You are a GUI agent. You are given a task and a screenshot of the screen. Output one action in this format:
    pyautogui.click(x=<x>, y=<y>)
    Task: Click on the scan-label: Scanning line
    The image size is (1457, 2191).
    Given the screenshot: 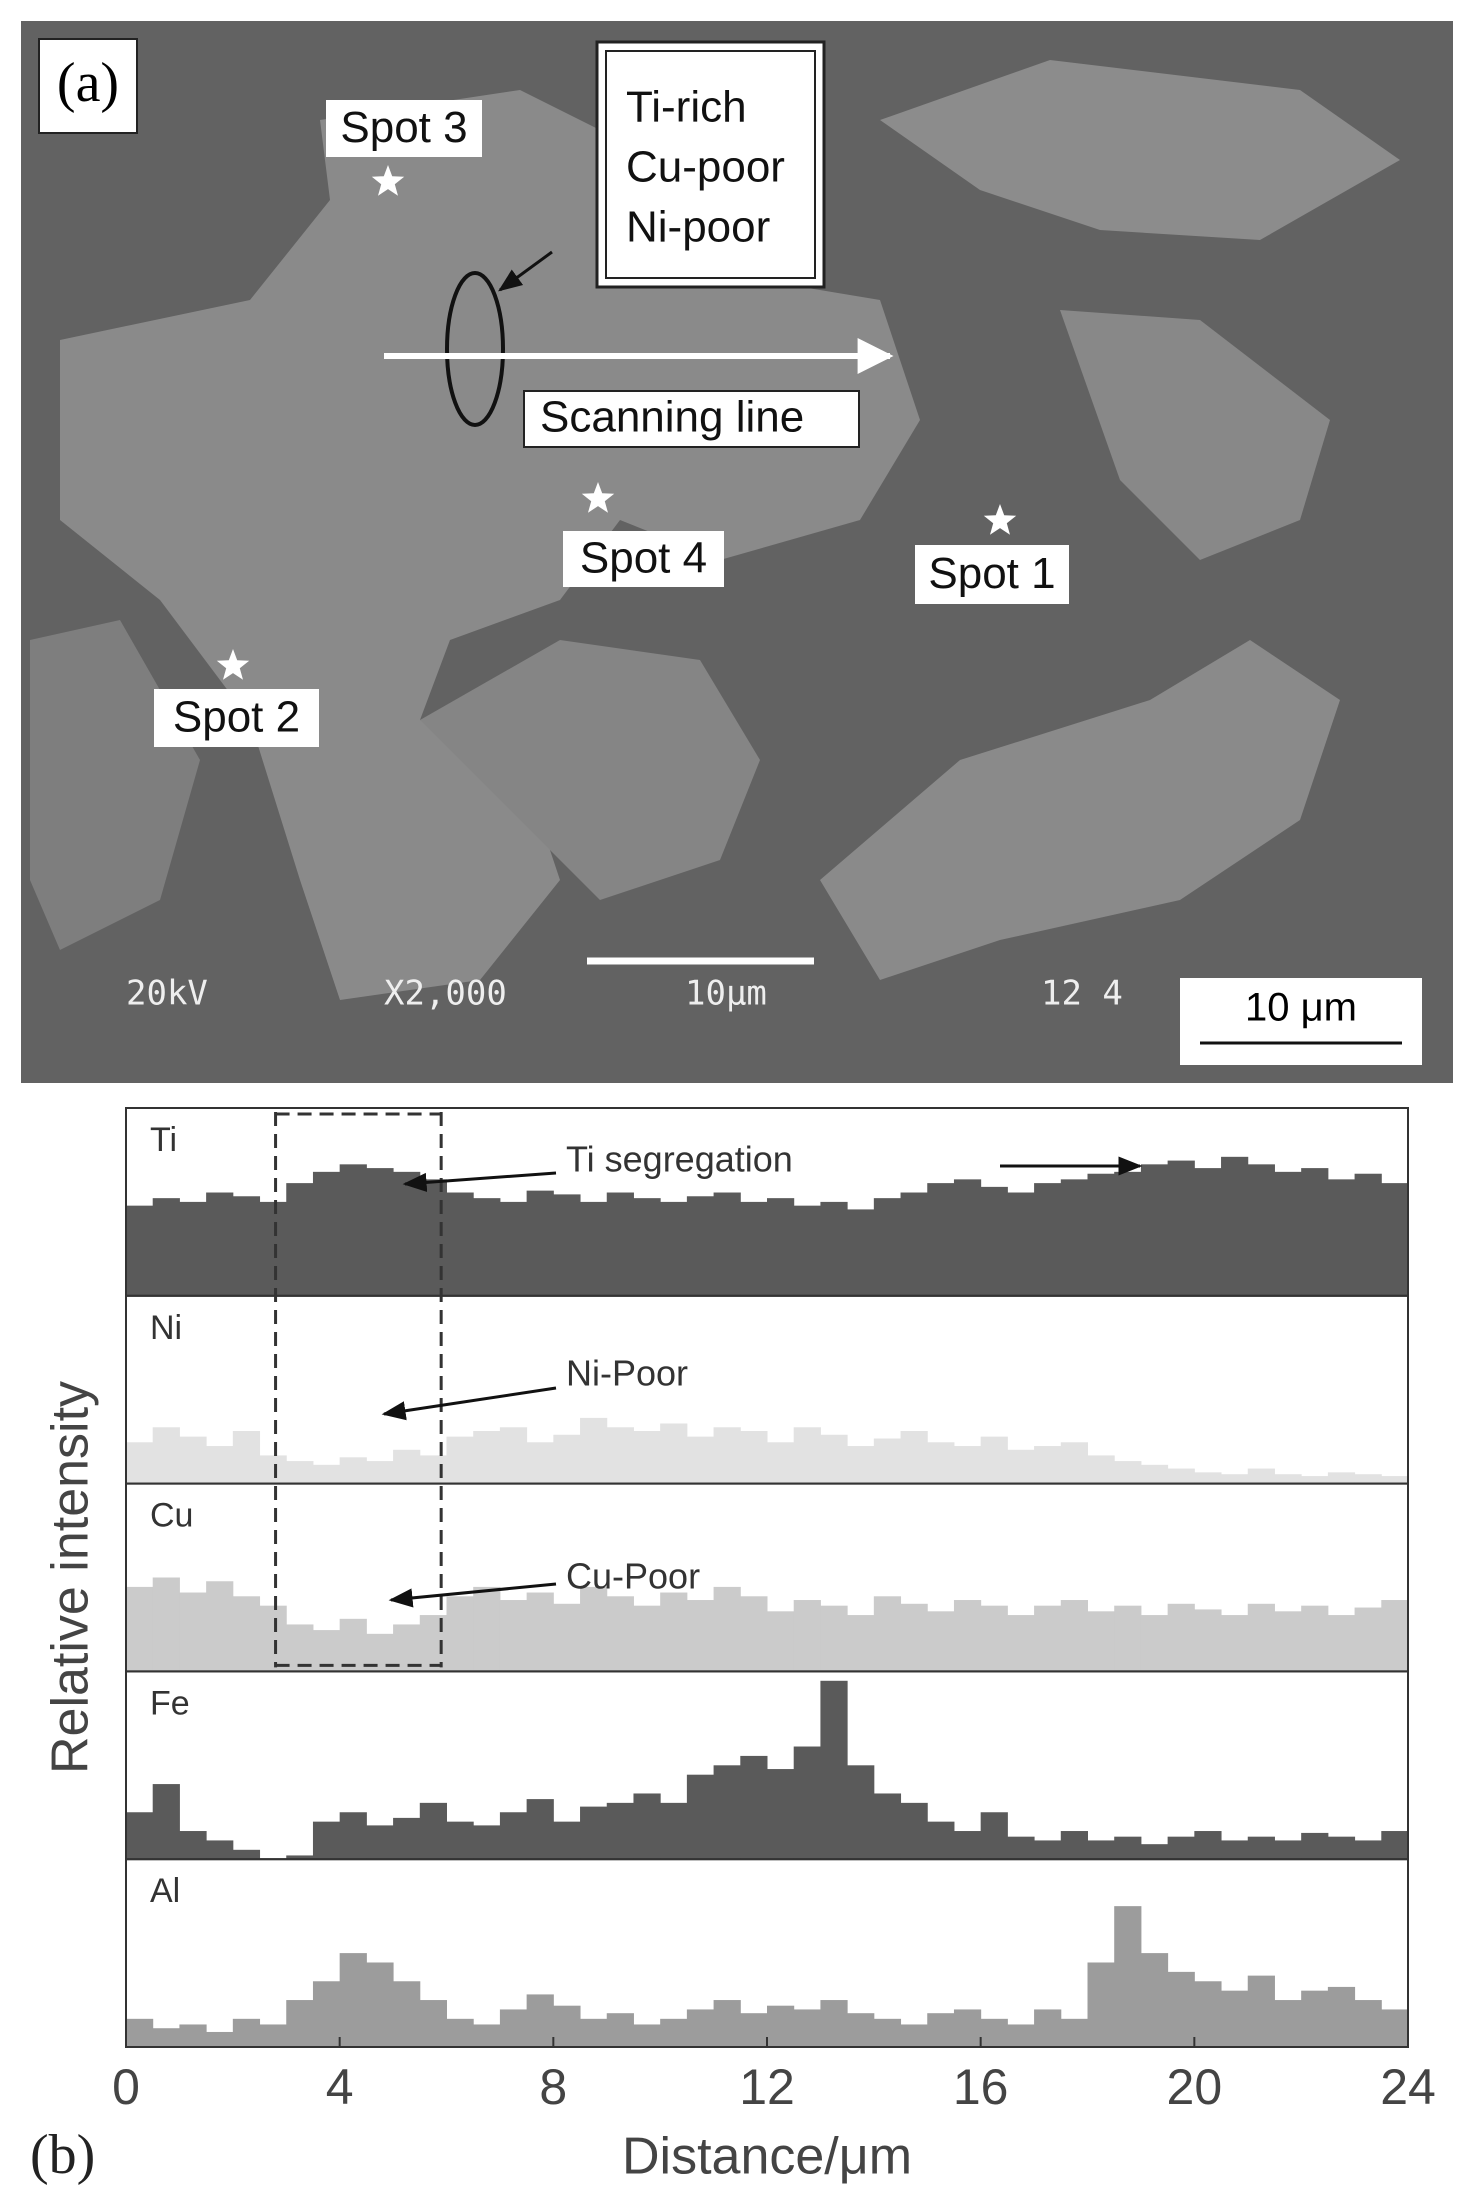 What is the action you would take?
    pyautogui.click(x=672, y=417)
    